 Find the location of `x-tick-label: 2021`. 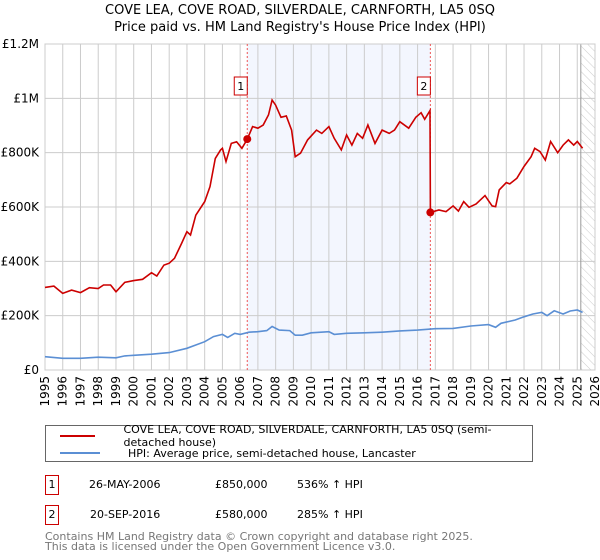

x-tick-label: 2021 is located at coordinates (506, 391).